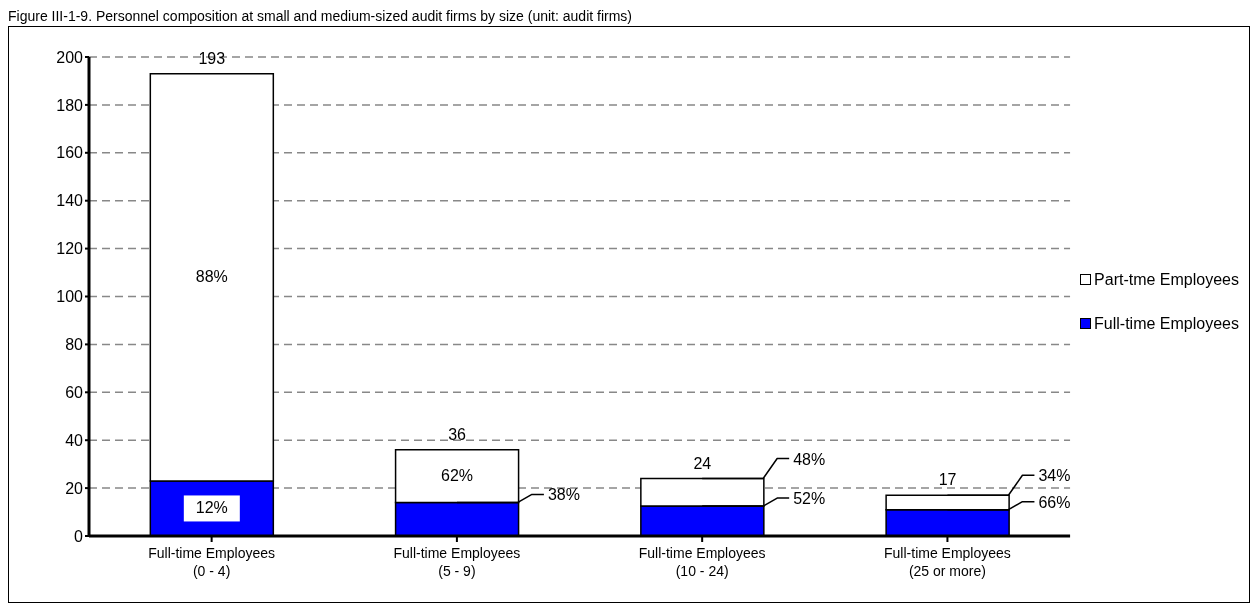  I want to click on total-label: 36, so click(457, 434).